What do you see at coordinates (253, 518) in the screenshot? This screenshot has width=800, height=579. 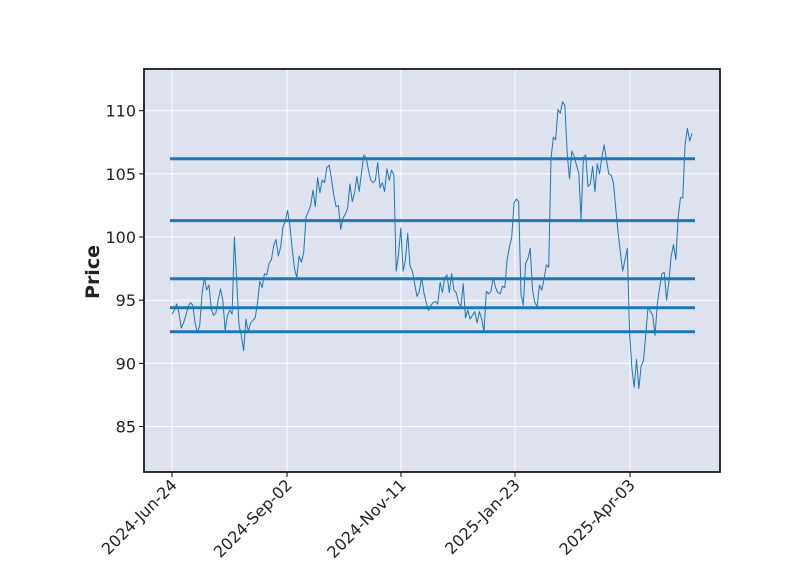 I see `x-tick-label-1: 2024-Sep-02` at bounding box center [253, 518].